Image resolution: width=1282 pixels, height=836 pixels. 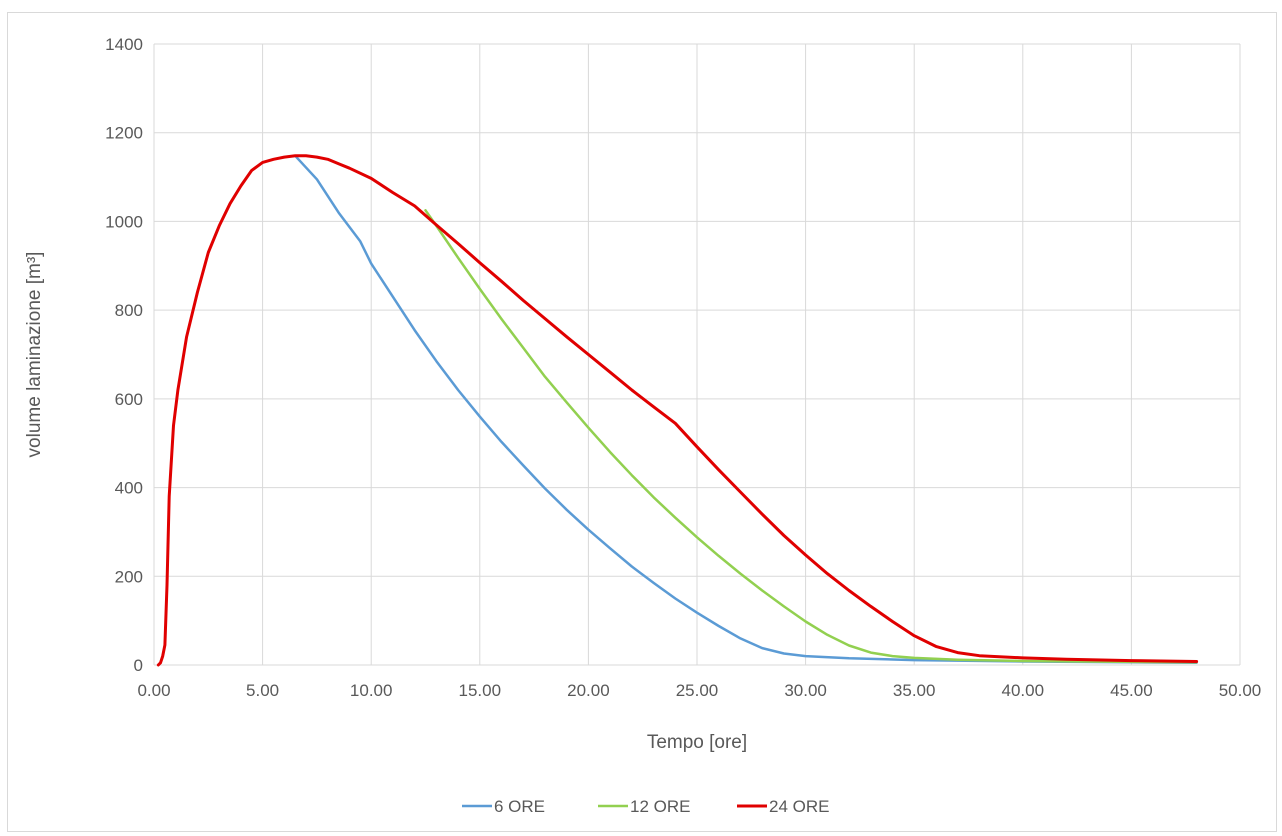 What do you see at coordinates (153, 690) in the screenshot?
I see `x-tick-label: 0.00` at bounding box center [153, 690].